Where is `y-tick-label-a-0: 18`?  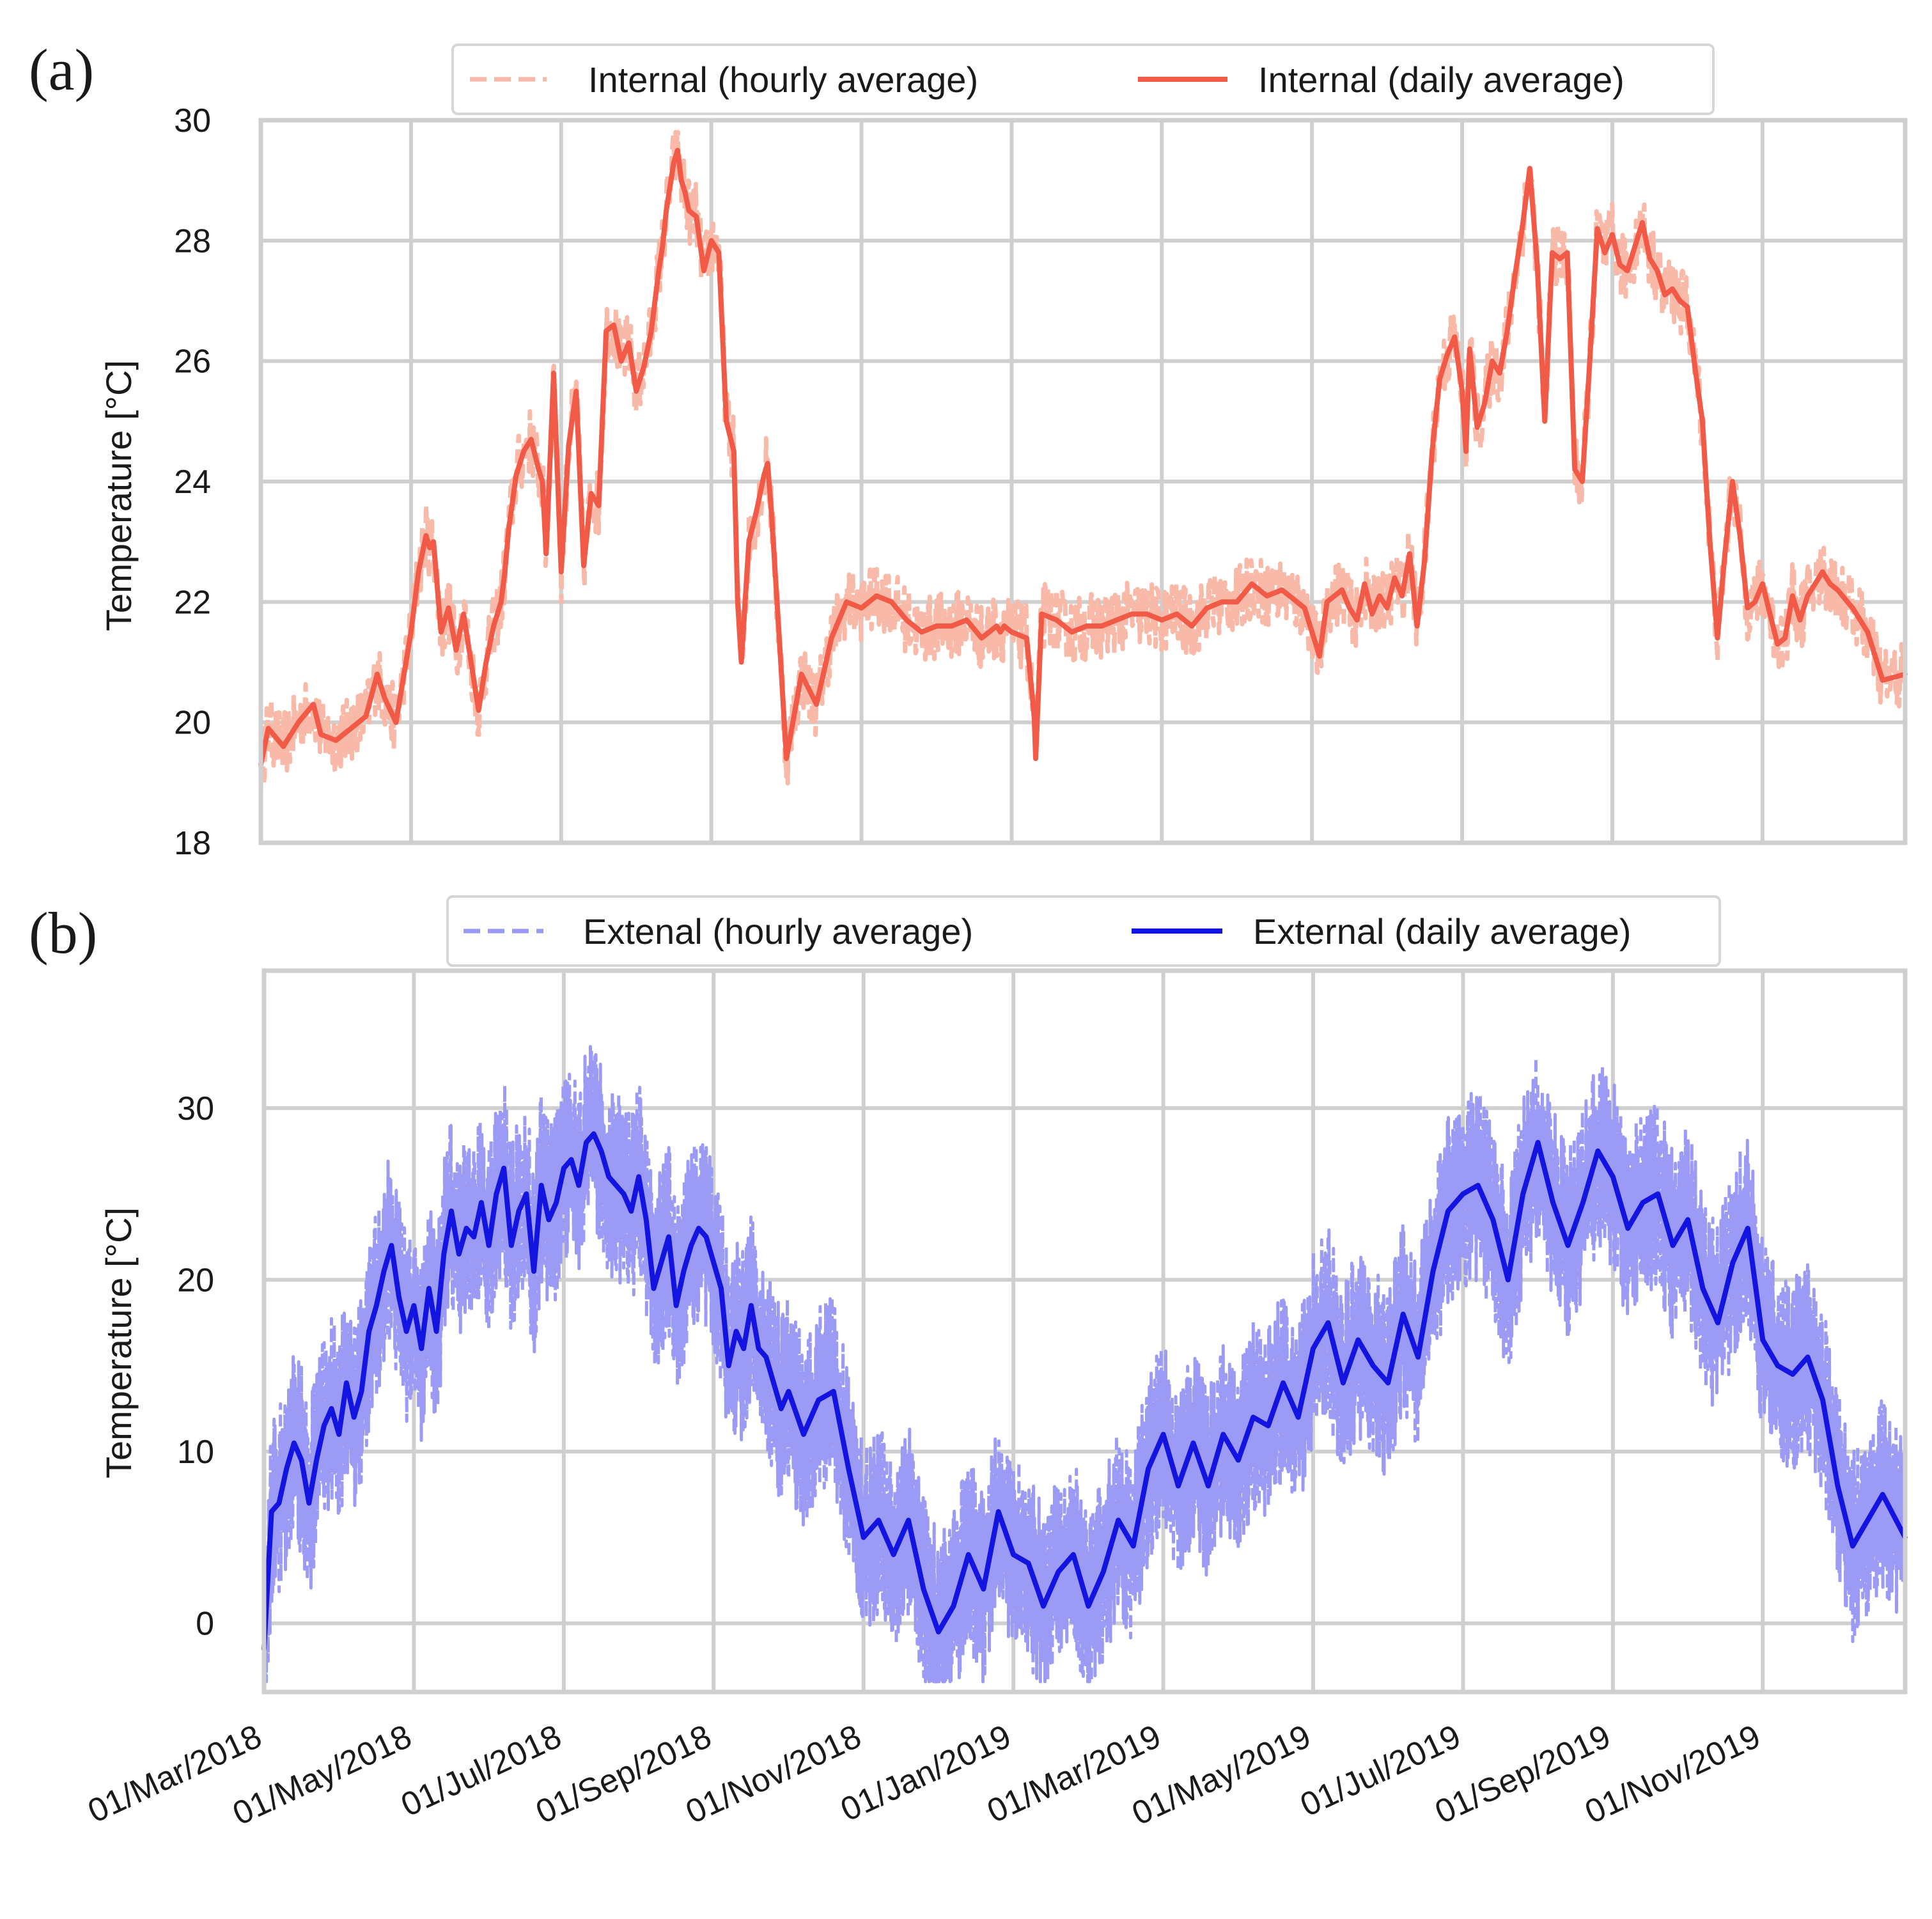
y-tick-label-a-0: 18 is located at coordinates (193, 843).